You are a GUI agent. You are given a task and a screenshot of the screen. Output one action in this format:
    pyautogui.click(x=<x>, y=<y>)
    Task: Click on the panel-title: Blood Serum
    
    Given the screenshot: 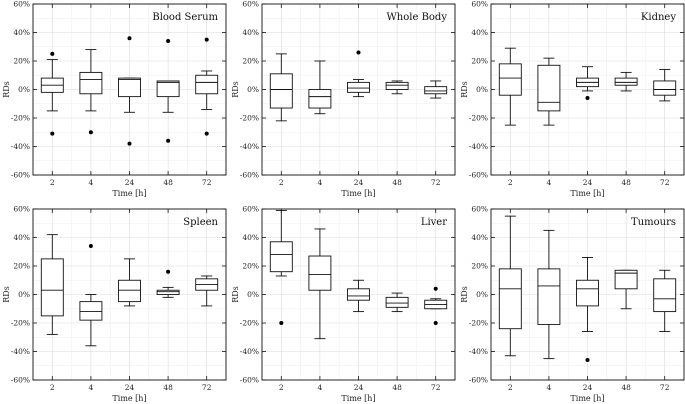 What is the action you would take?
    pyautogui.click(x=185, y=17)
    